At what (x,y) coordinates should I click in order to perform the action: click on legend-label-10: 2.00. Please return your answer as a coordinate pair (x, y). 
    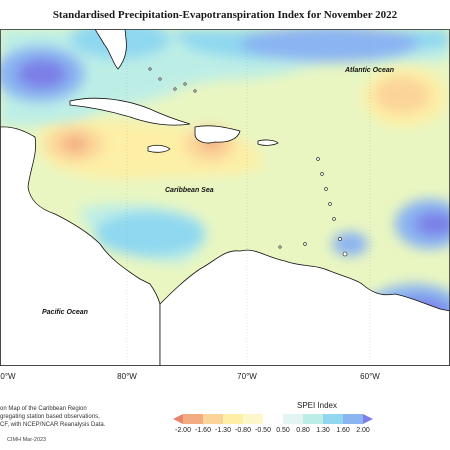
    Looking at the image, I should click on (363, 430).